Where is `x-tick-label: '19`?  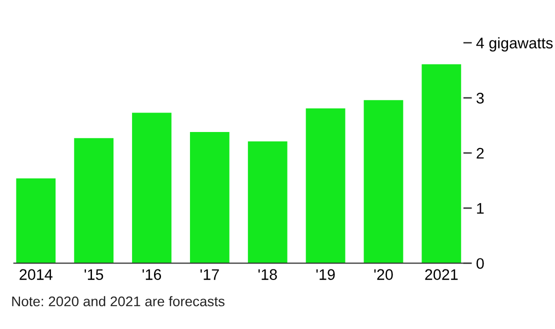
x-tick-label: '19 is located at coordinates (325, 274).